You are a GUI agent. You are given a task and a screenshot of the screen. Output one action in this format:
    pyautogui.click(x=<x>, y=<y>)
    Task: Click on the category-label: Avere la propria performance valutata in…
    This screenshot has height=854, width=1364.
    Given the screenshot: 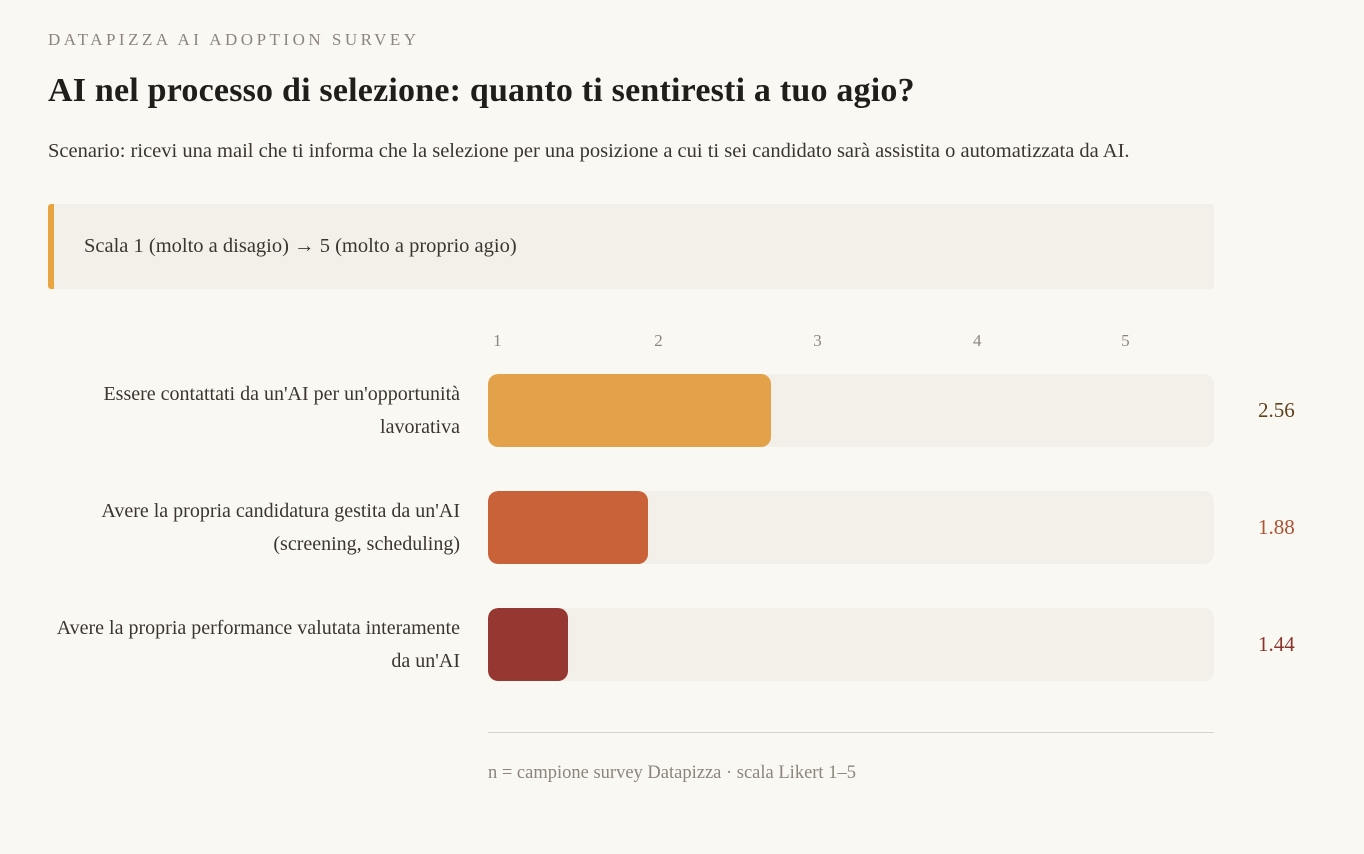 What is the action you would take?
    pyautogui.click(x=258, y=644)
    